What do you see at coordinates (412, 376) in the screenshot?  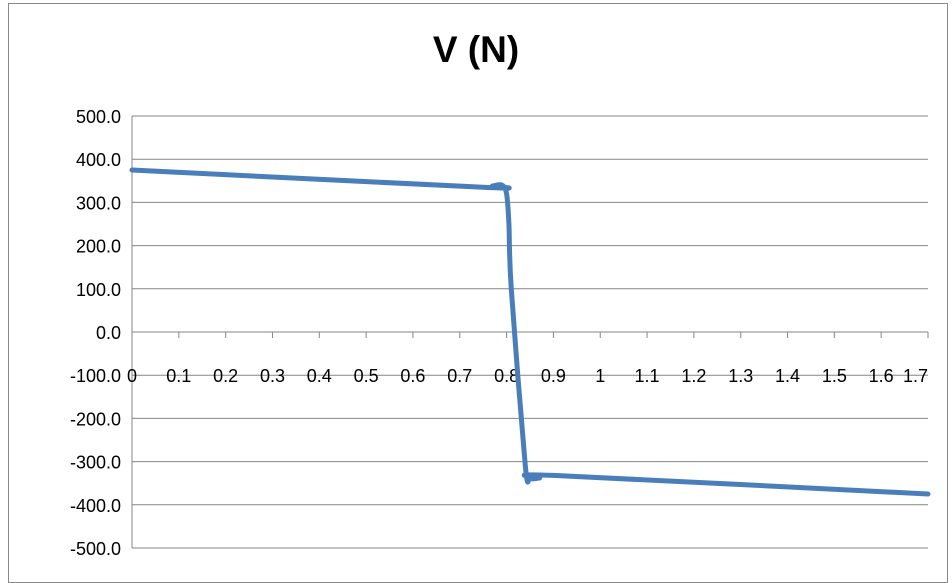 I see `x-tick-label: 0.6` at bounding box center [412, 376].